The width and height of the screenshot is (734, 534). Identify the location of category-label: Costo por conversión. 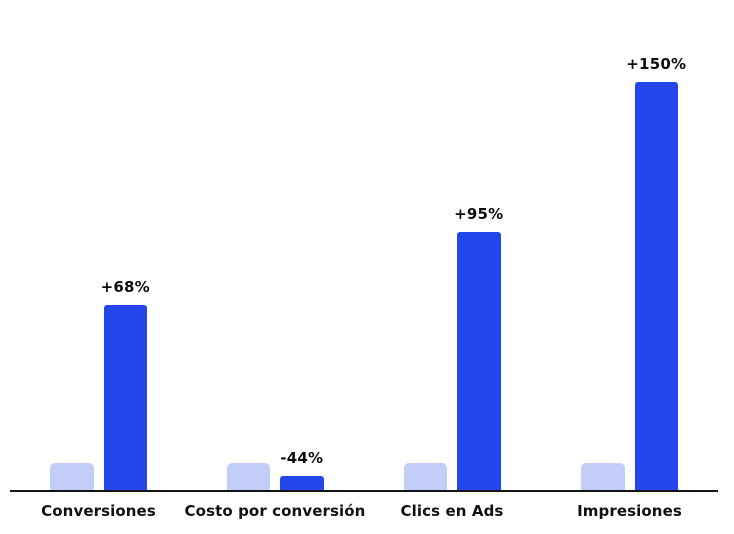
(275, 511).